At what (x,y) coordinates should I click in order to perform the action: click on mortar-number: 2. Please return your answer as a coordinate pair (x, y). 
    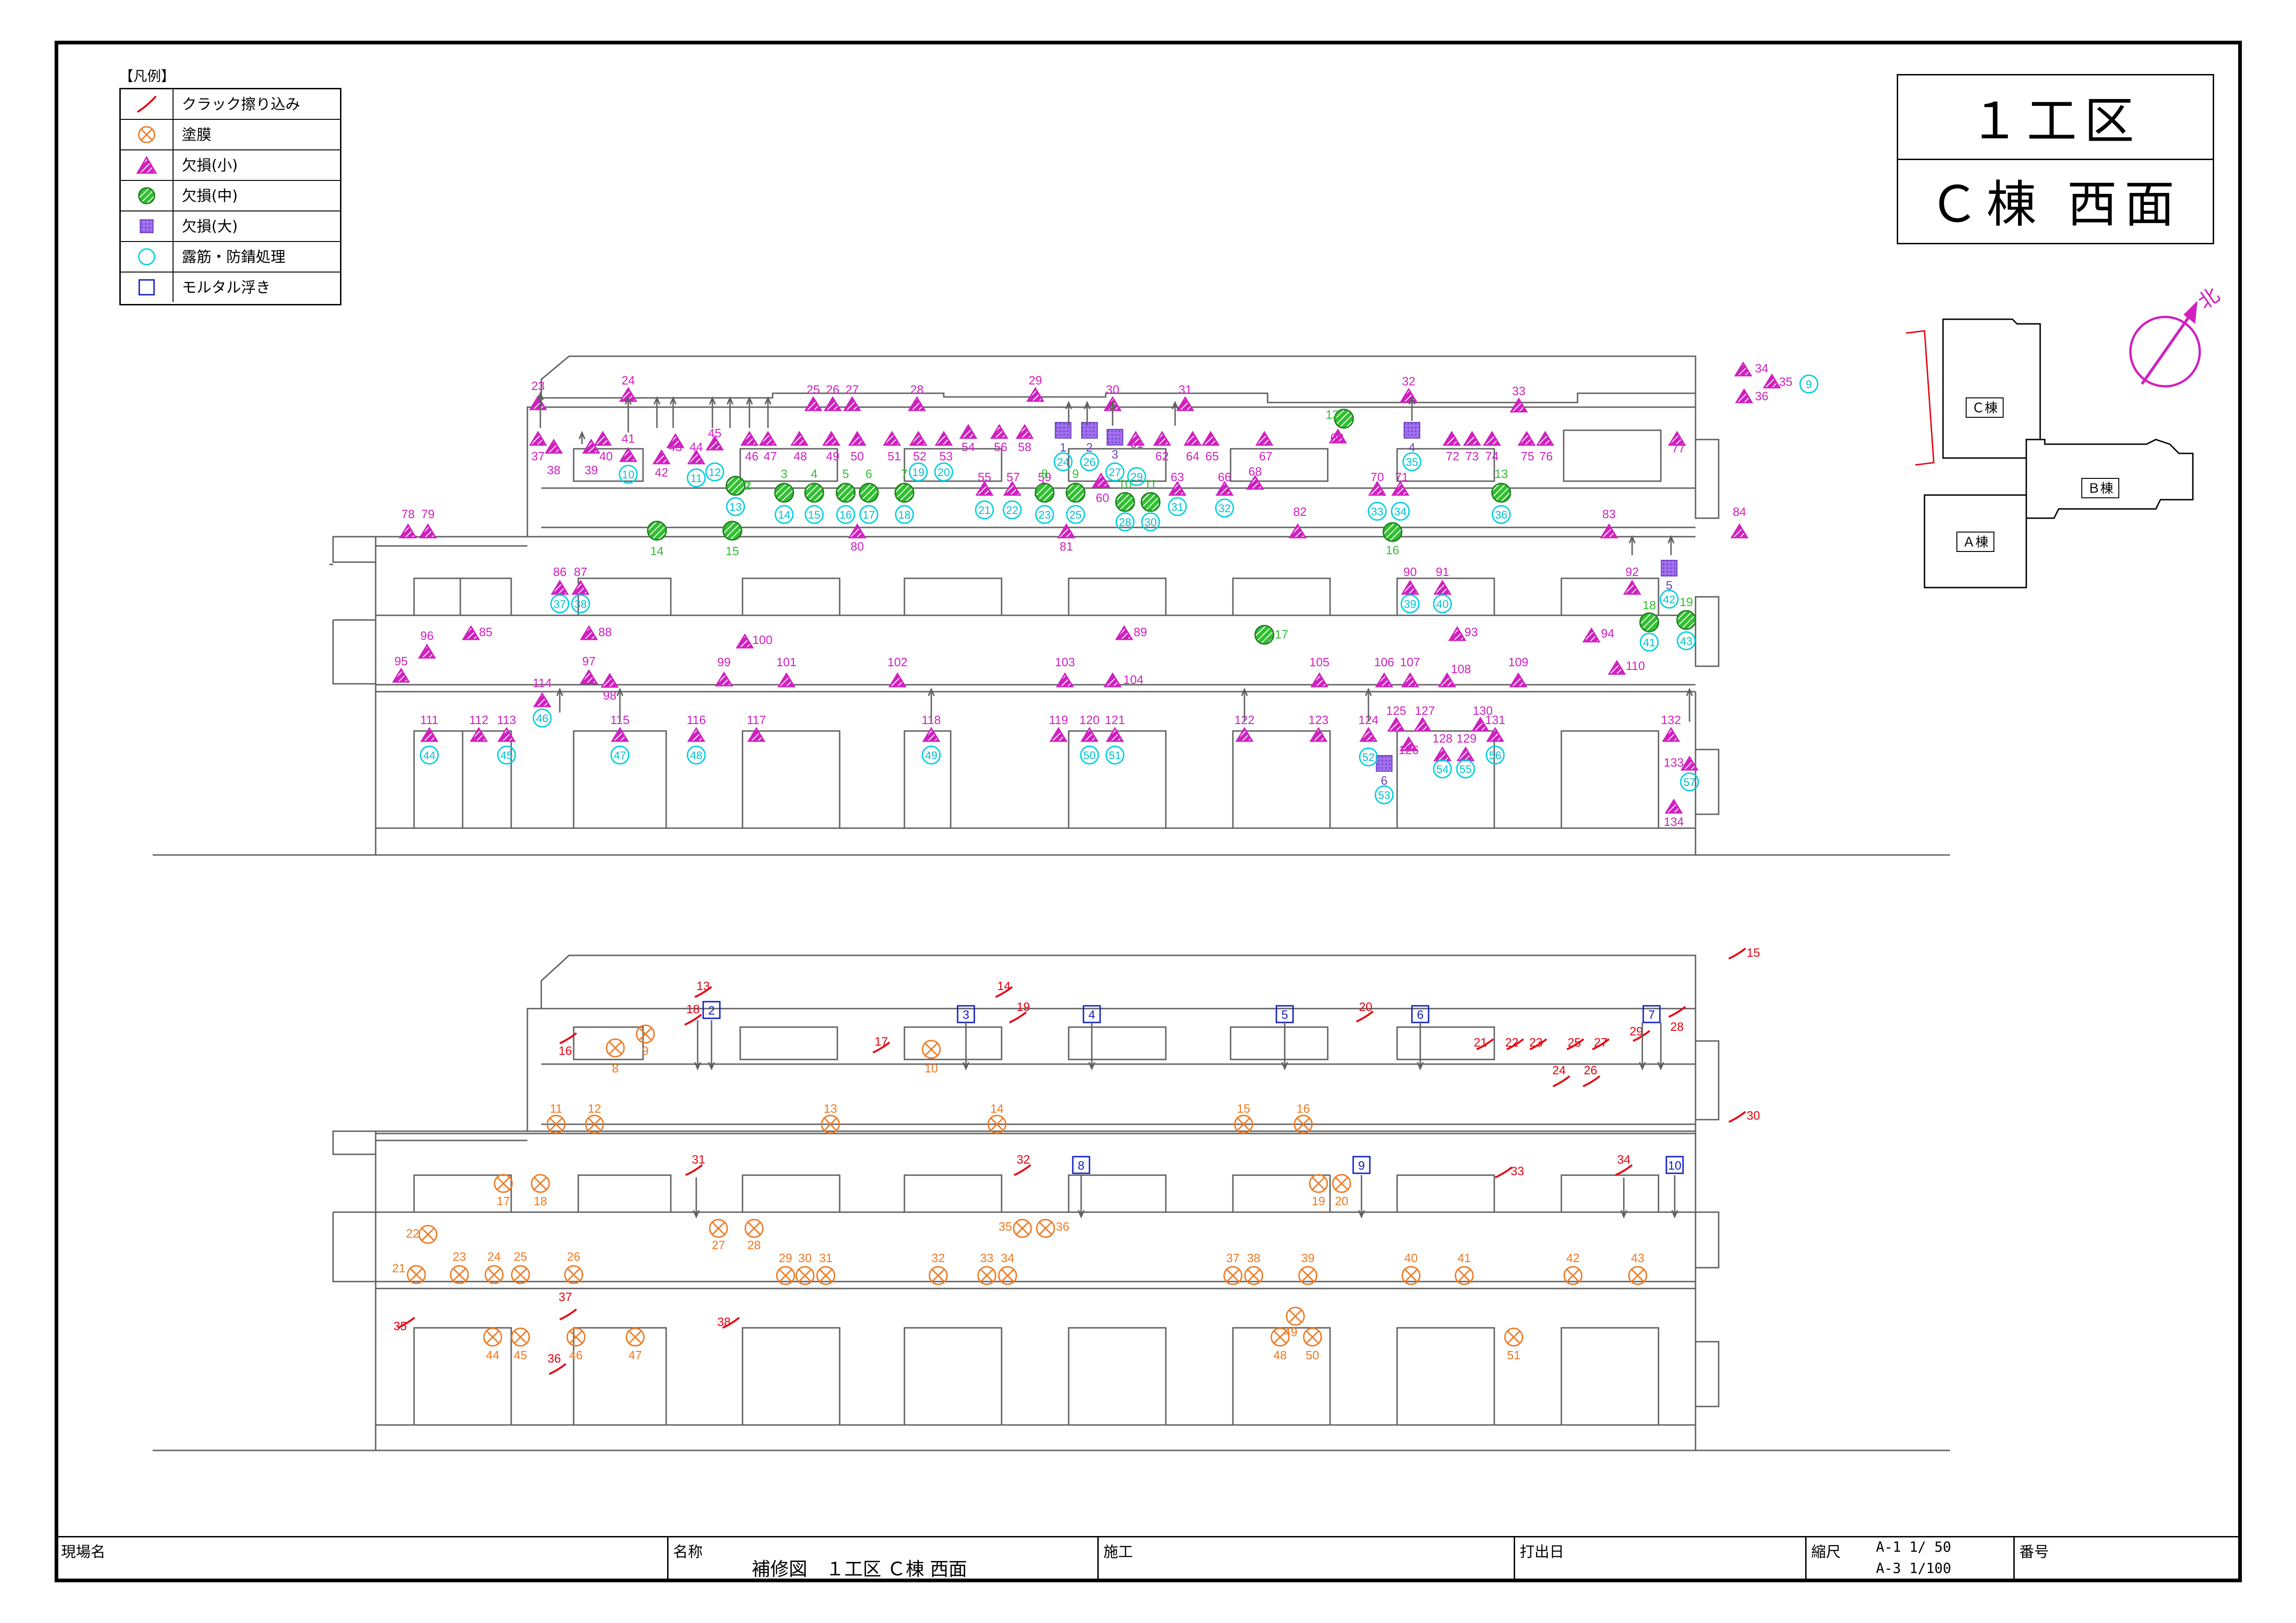
    Looking at the image, I should click on (711, 1010).